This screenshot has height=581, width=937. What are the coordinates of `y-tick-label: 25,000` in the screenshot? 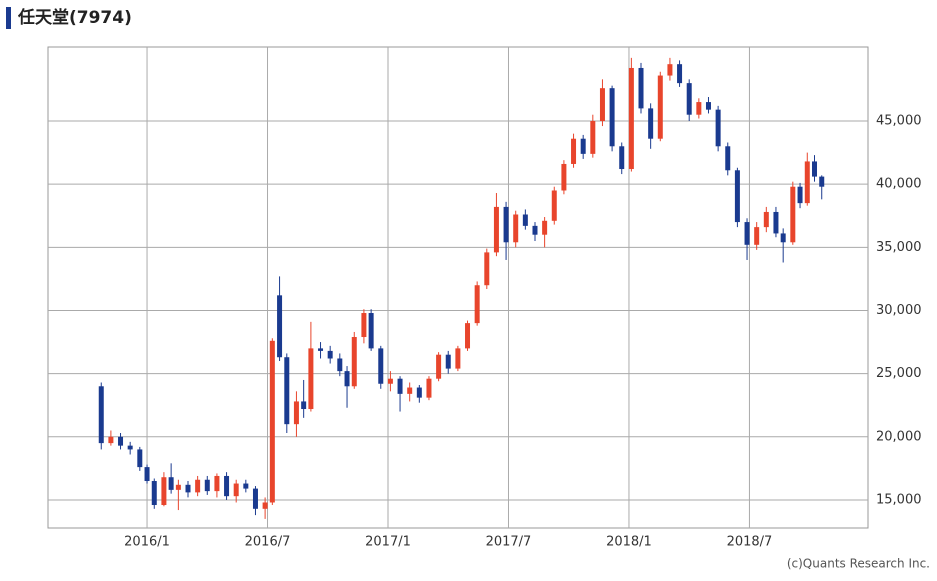 It's located at (899, 373).